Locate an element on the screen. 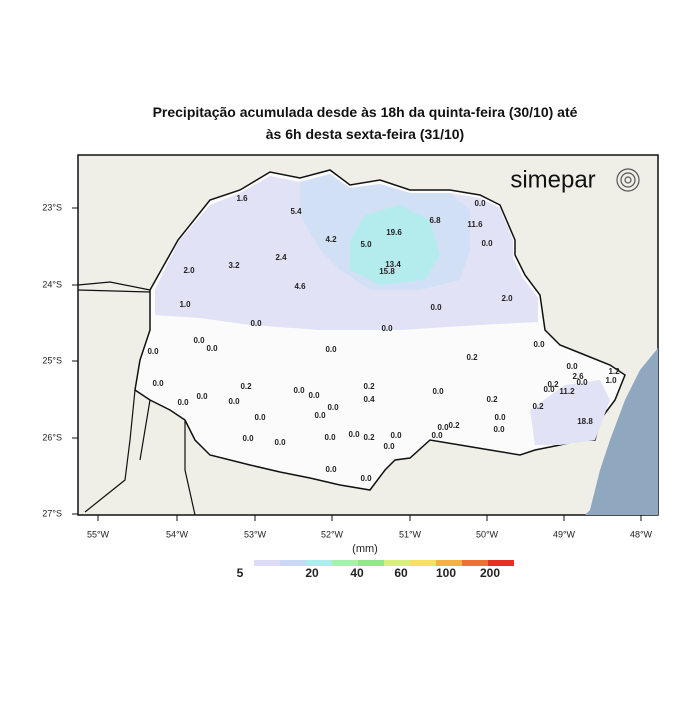 This screenshot has width=700, height=705. station-value: 4.2 is located at coordinates (331, 239).